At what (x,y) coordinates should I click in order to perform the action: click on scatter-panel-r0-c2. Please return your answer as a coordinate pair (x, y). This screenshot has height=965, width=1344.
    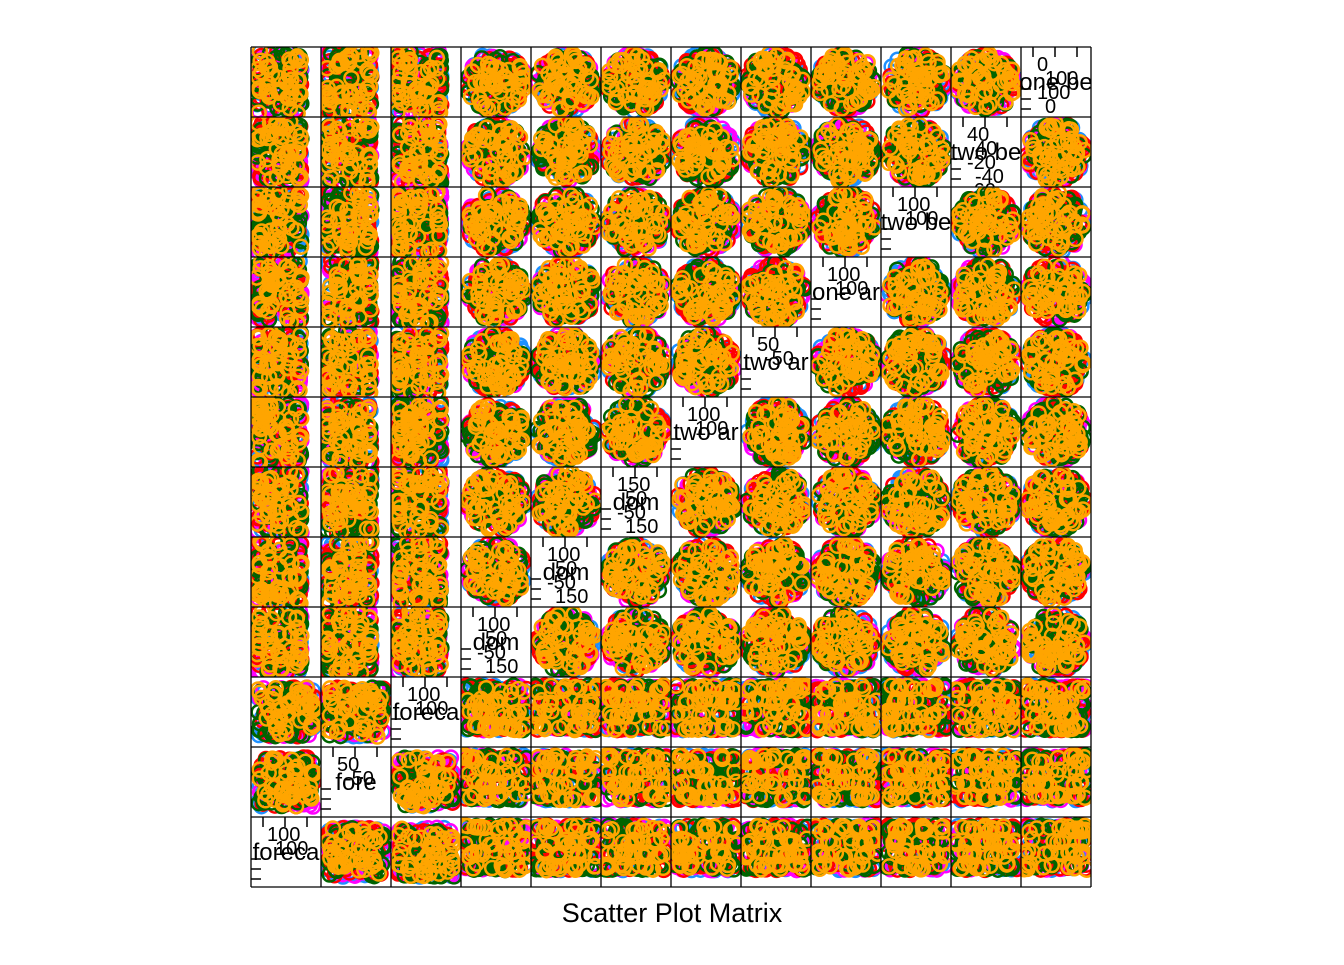
    Looking at the image, I should click on (419, 82).